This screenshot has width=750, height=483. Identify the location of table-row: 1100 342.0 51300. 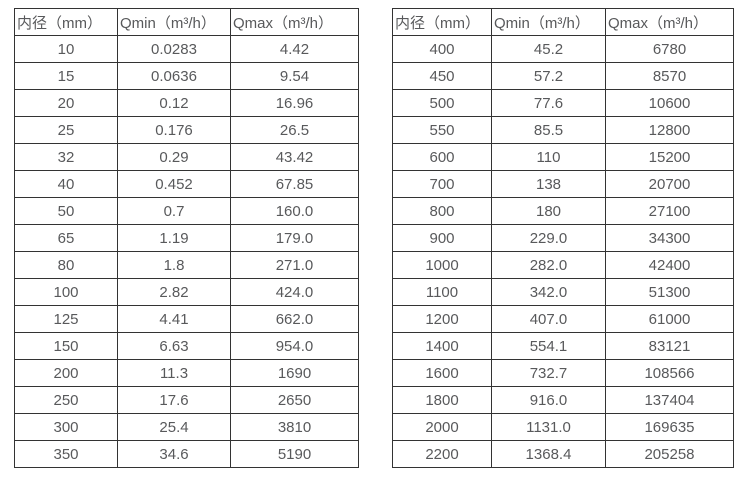
(563, 292).